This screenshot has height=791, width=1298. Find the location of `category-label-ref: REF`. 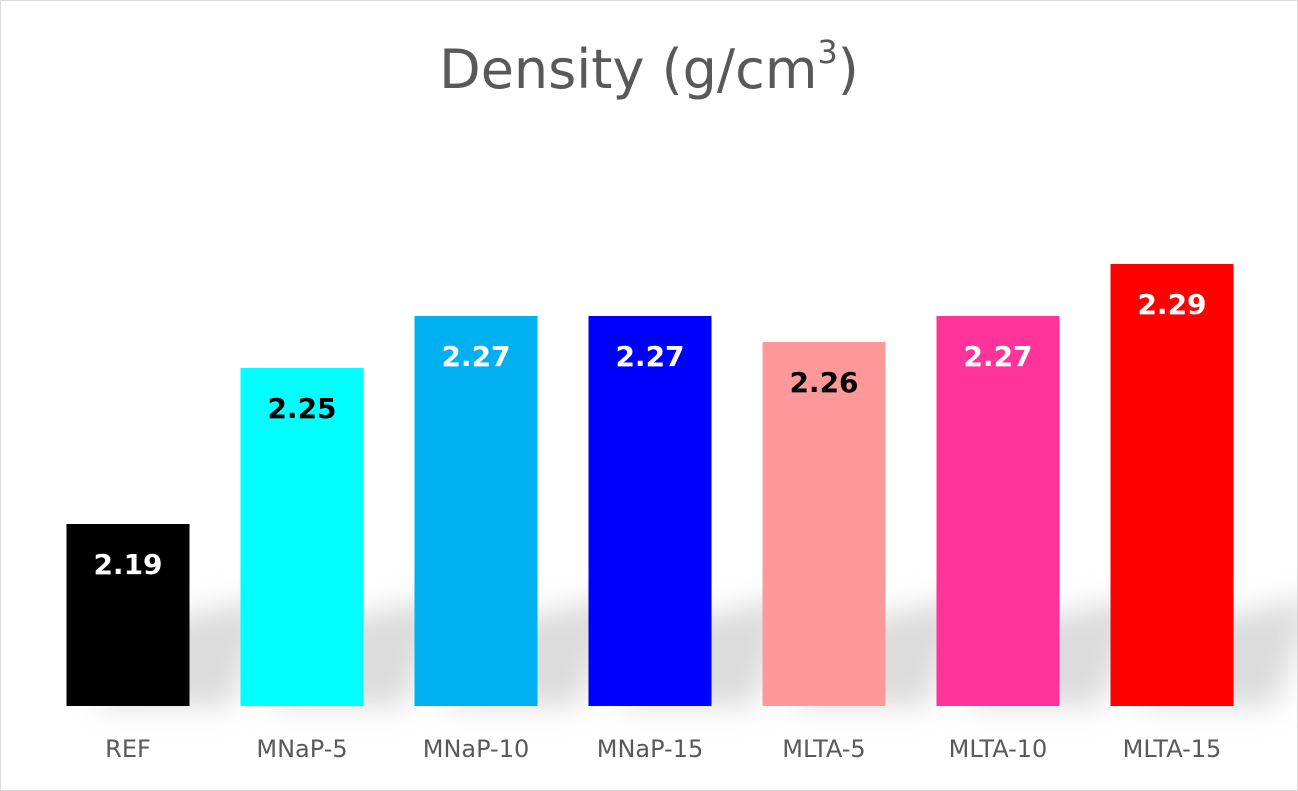

category-label-ref: REF is located at coordinates (128, 749).